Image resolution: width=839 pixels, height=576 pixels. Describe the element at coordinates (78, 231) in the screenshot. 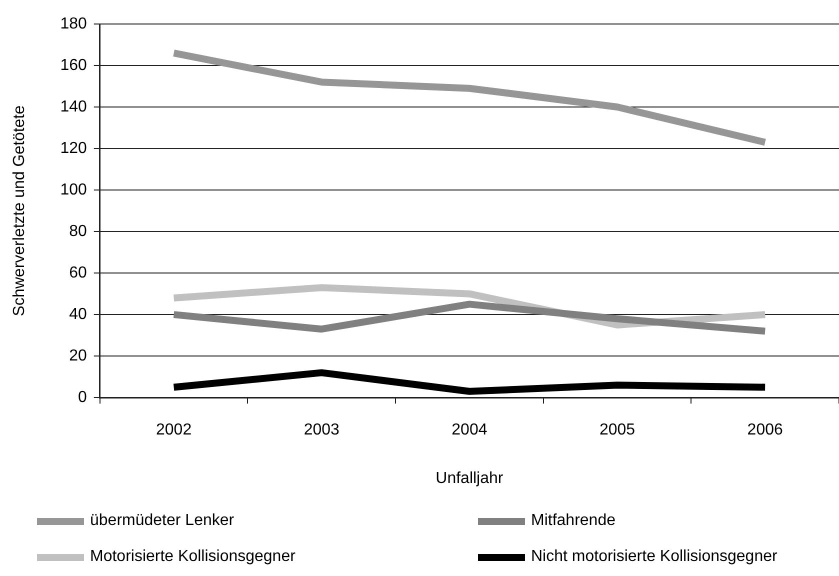

I see `y-tick-label: 80` at that location.